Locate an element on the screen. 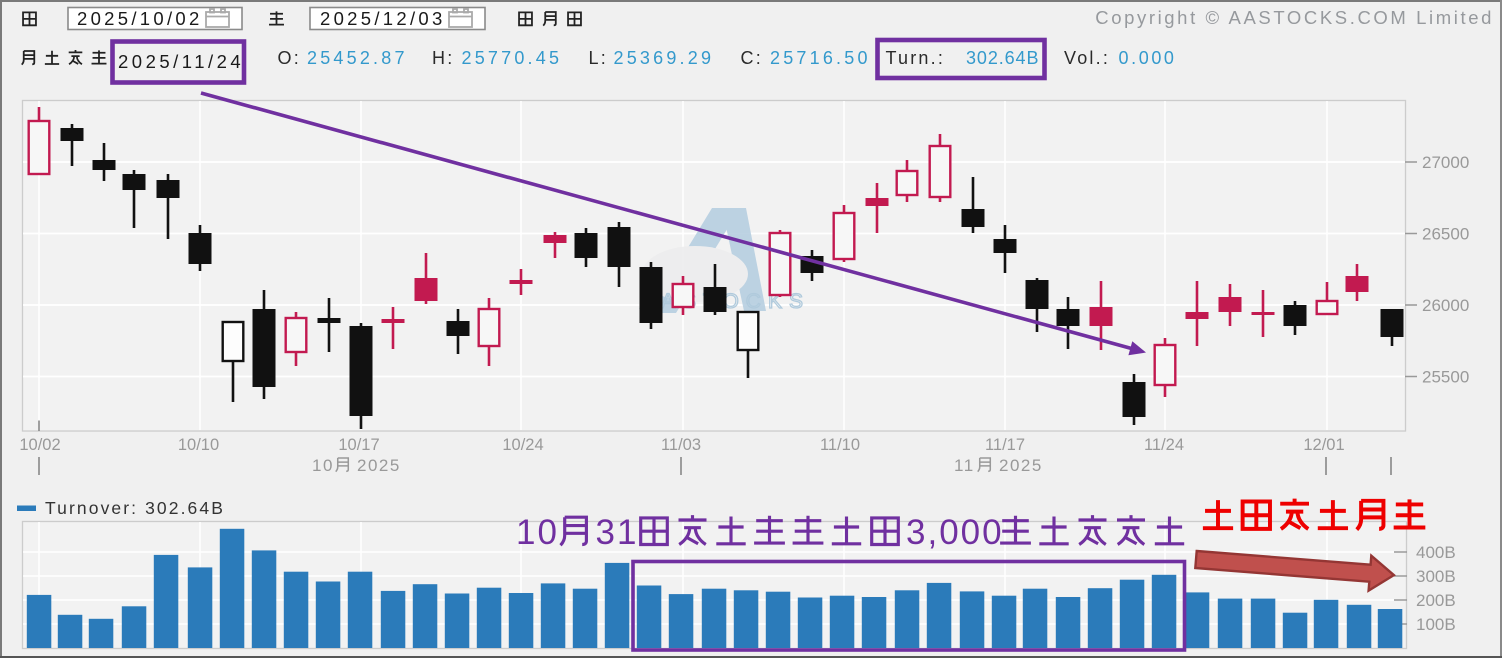  svg-text: 31 is located at coordinates (617, 532).